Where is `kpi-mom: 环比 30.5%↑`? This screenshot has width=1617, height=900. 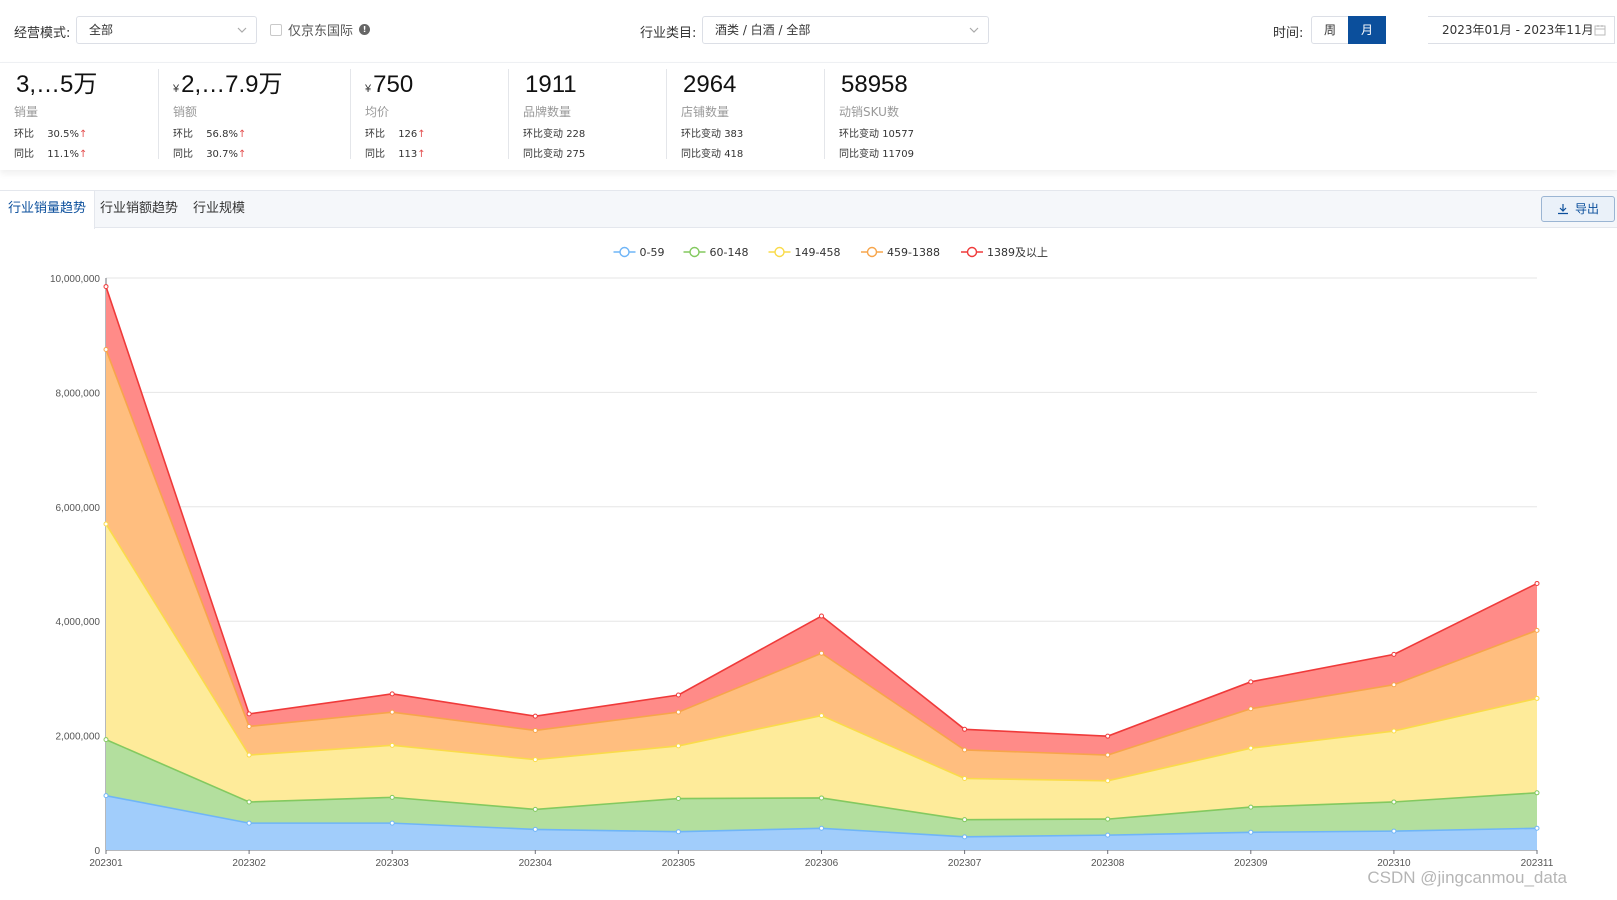 kpi-mom: 环比 30.5%↑ is located at coordinates (51, 134).